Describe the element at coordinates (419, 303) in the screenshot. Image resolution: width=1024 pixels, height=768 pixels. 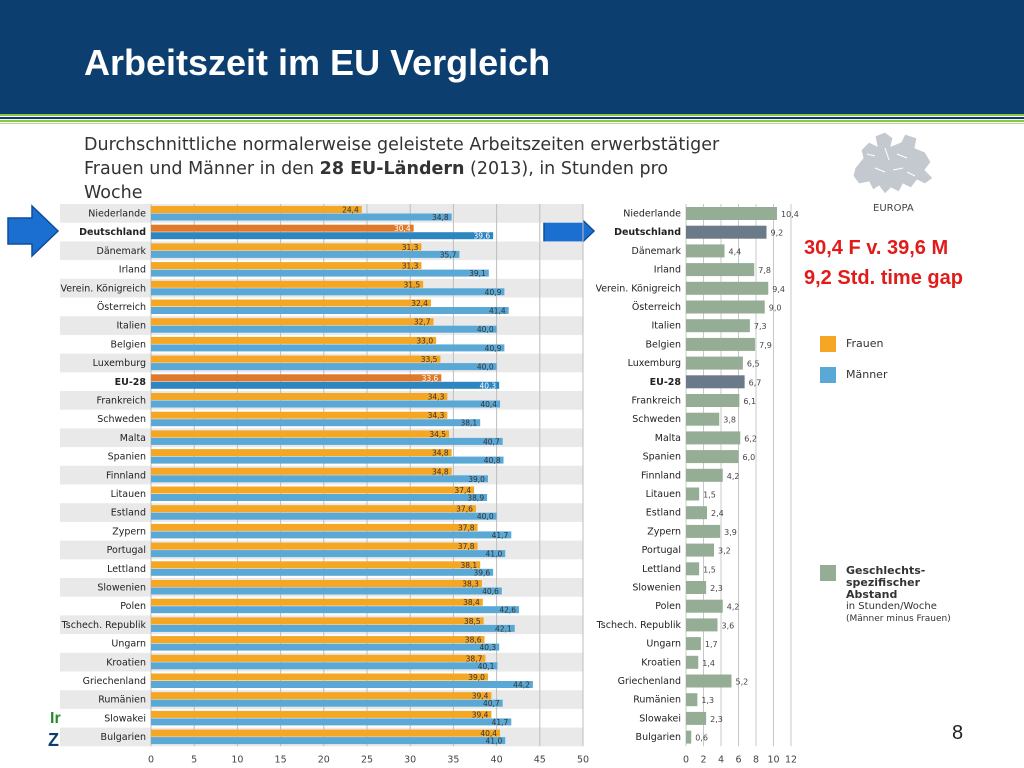
I see `value-label-frauen: 32,4` at that location.